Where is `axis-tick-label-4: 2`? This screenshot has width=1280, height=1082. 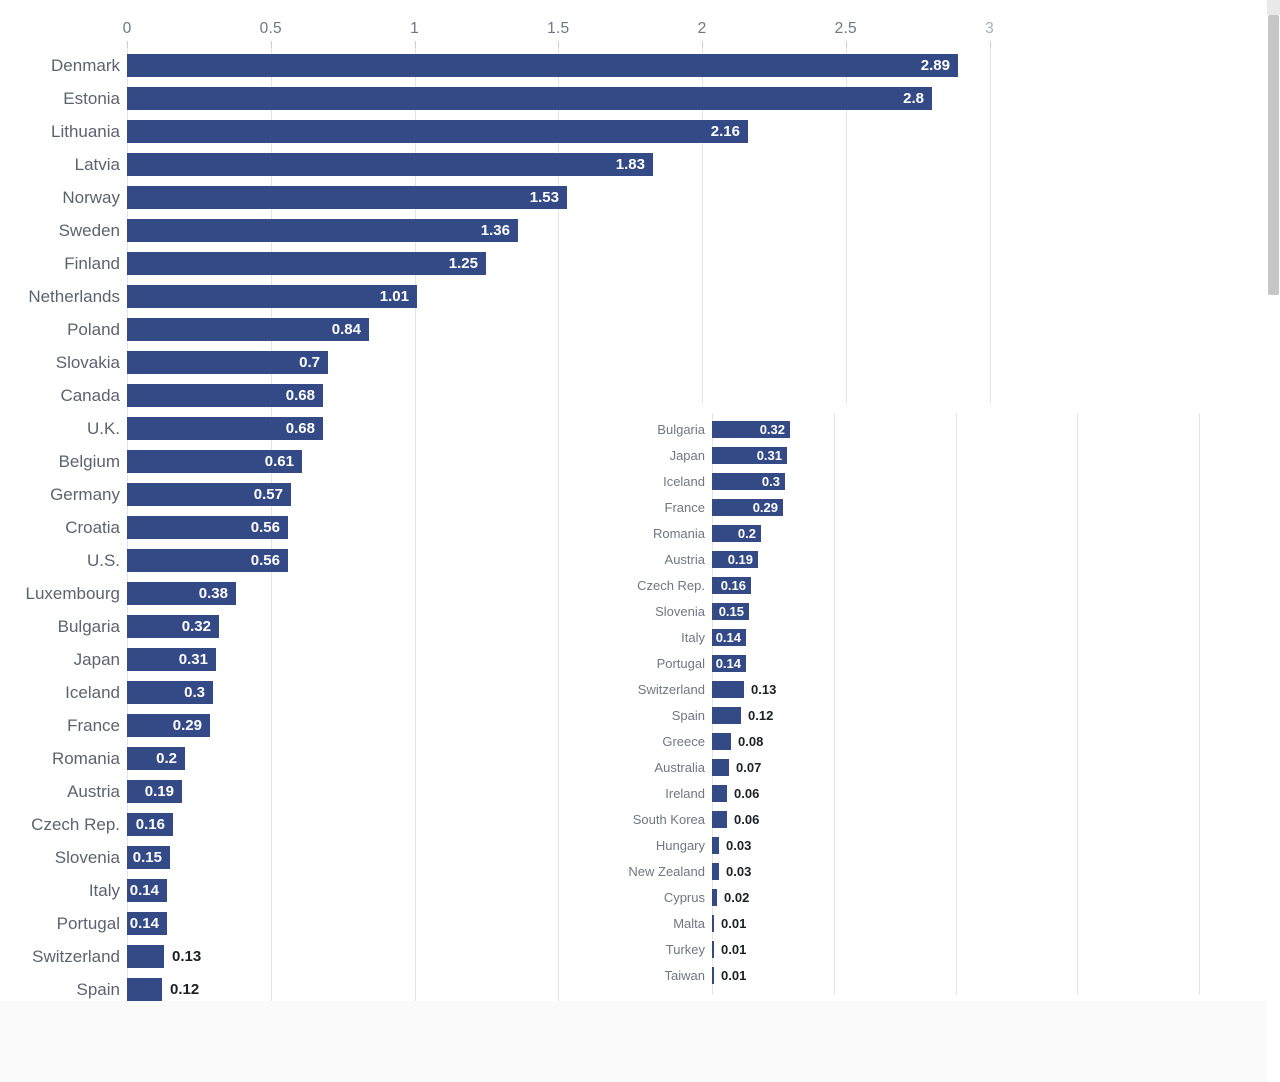 axis-tick-label-4: 2 is located at coordinates (702, 28).